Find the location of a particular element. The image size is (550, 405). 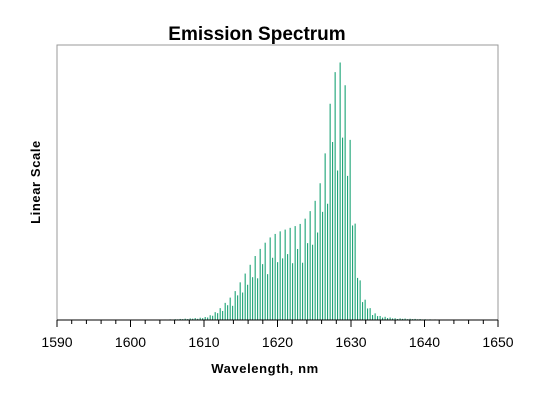

x-tick-label: 1650 is located at coordinates (497, 342).